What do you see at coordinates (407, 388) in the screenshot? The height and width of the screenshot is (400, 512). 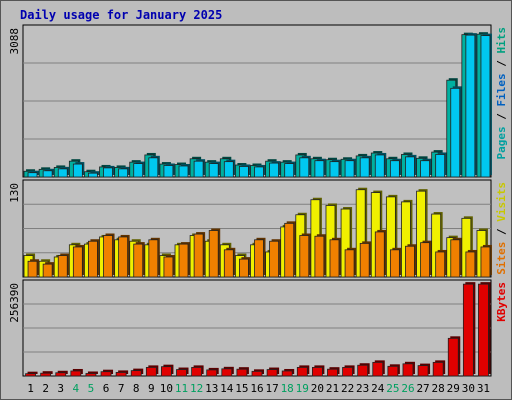 I see `x-tick-label-26: 26` at bounding box center [407, 388].